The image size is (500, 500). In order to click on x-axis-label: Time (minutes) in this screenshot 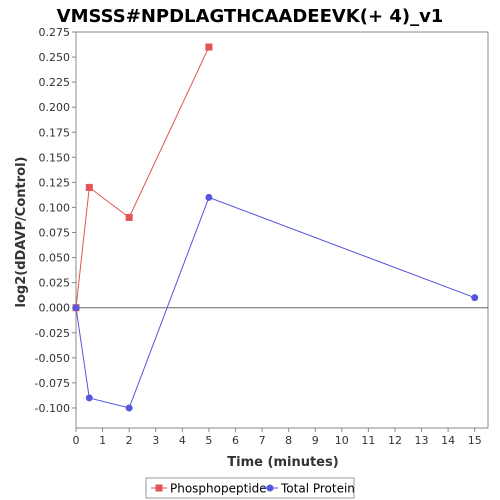, I will do `click(282, 462)`.